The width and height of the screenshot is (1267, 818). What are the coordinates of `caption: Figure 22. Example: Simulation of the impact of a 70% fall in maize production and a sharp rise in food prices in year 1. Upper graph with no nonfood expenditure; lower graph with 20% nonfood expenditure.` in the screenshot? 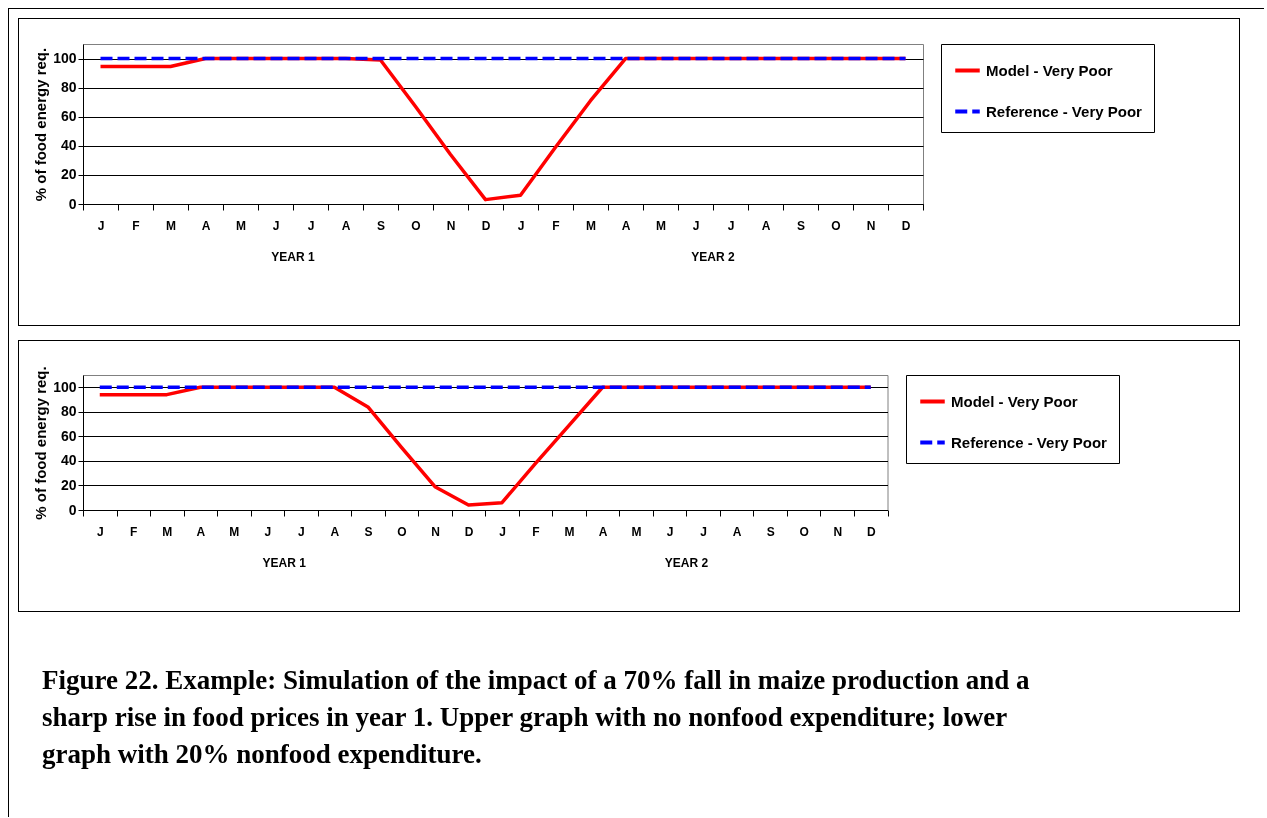 It's located at (536, 717).